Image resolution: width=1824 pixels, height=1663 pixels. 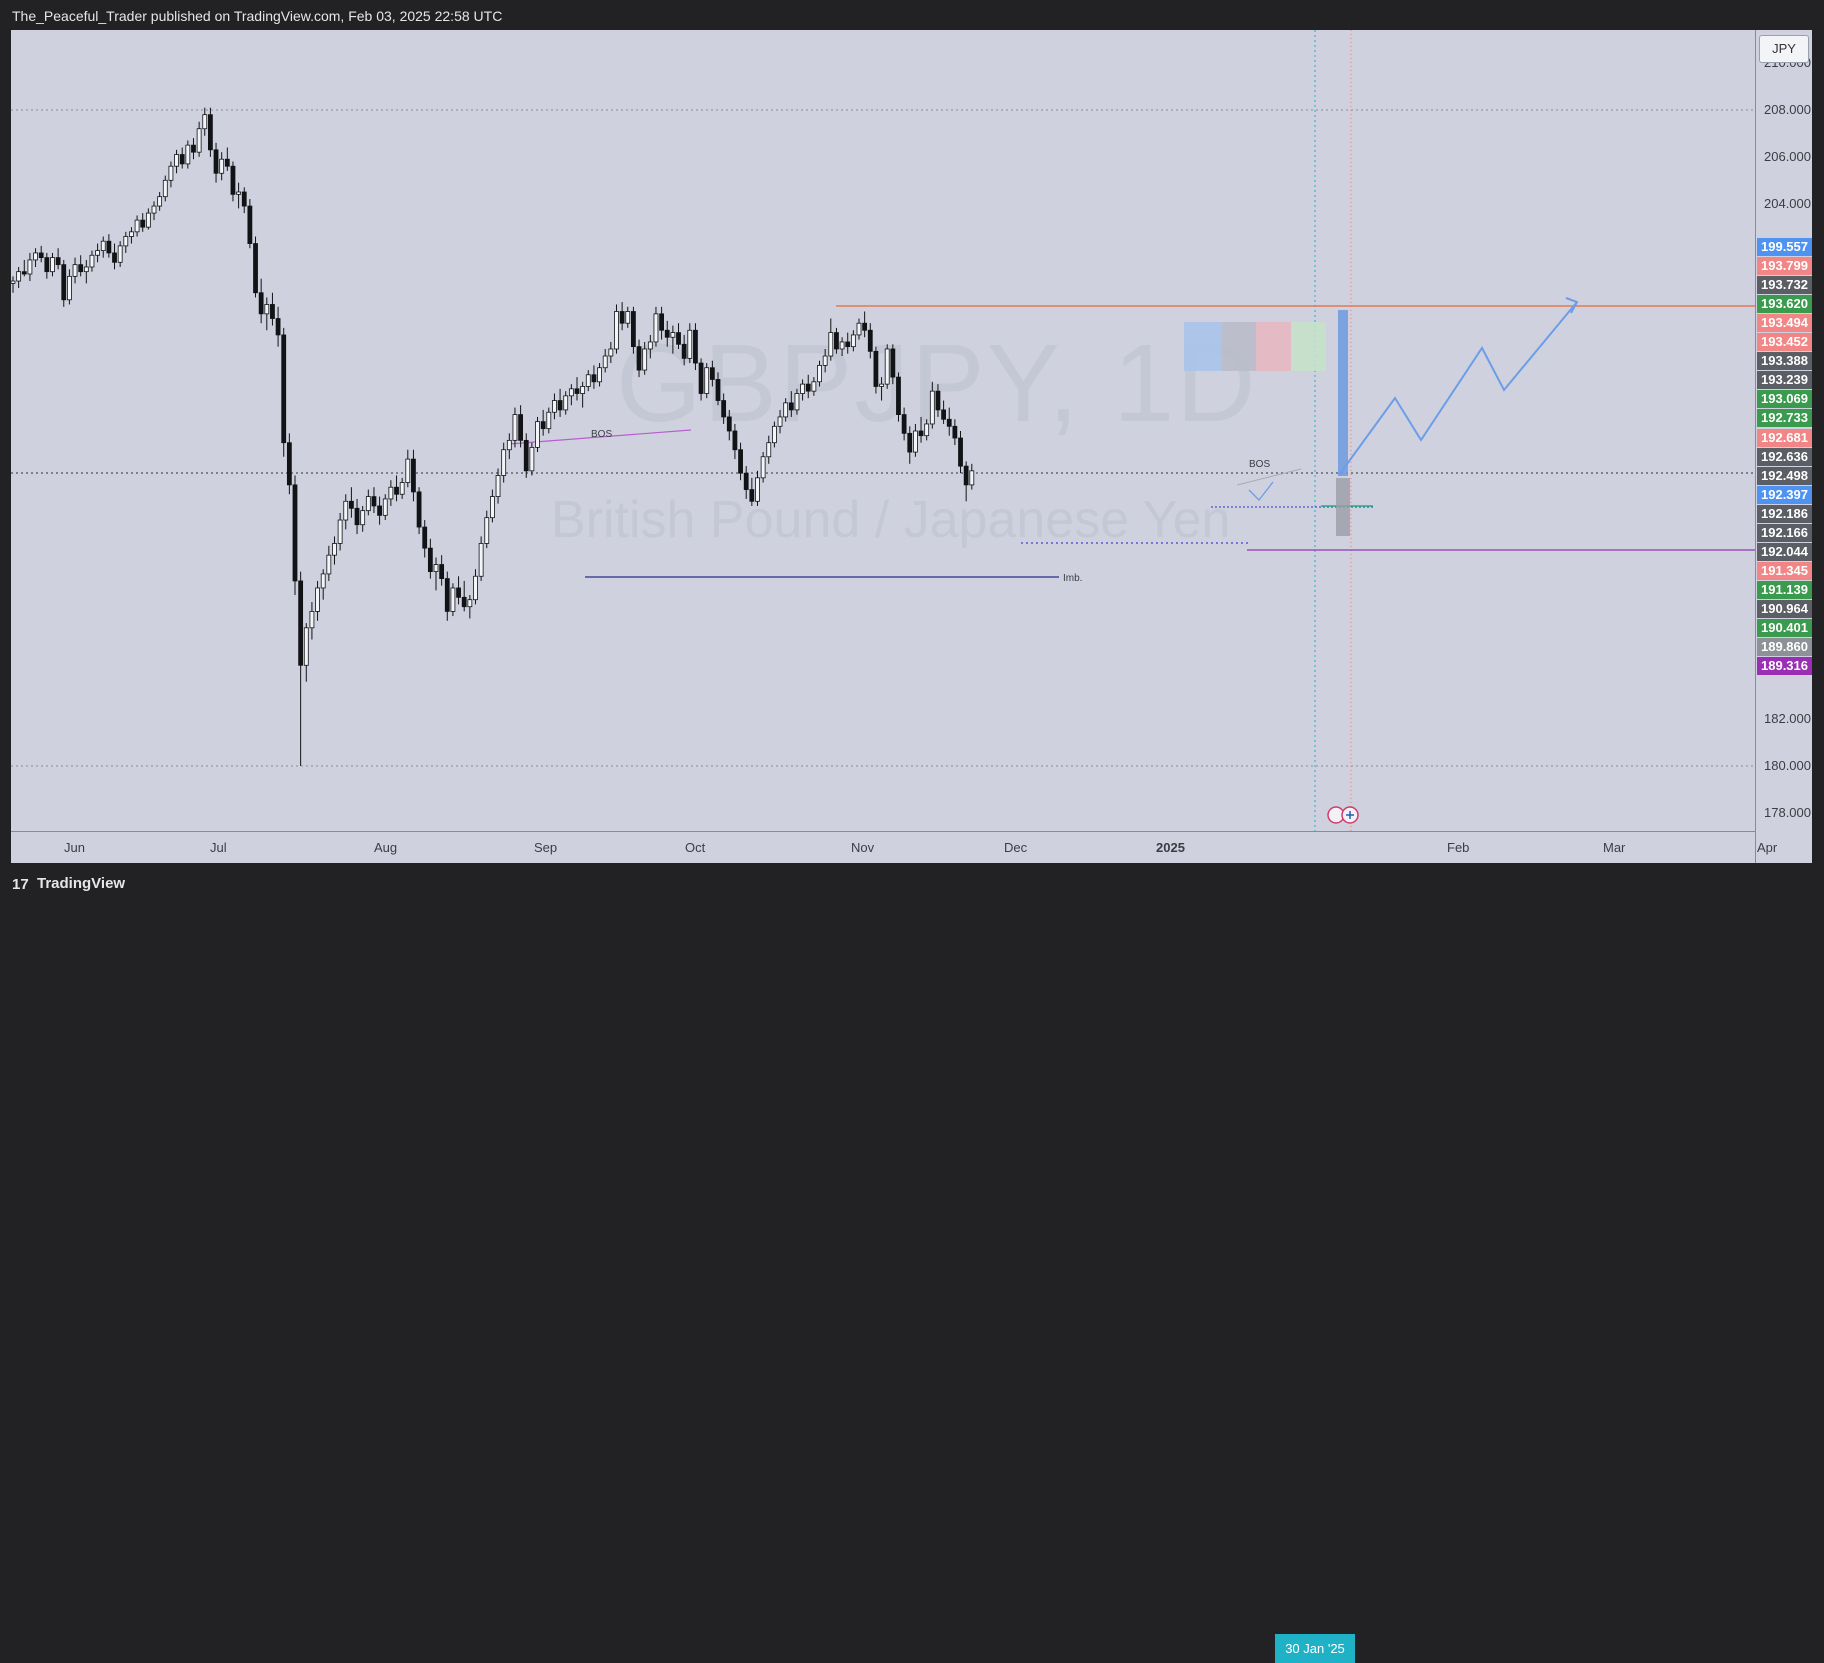 I want to click on event-icons, so click(x=1343, y=815).